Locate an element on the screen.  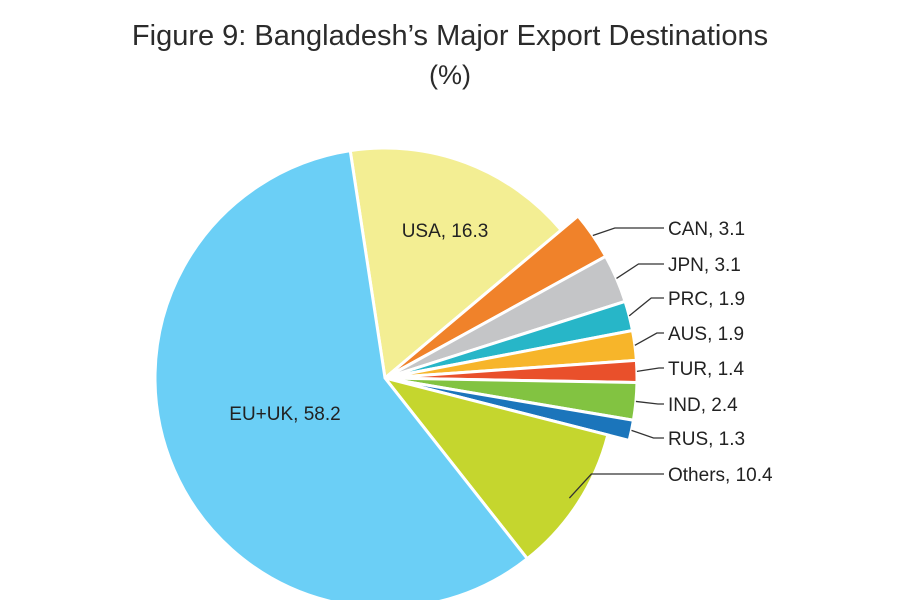
slice-label-aus: AUS, 1.9 is located at coordinates (706, 334).